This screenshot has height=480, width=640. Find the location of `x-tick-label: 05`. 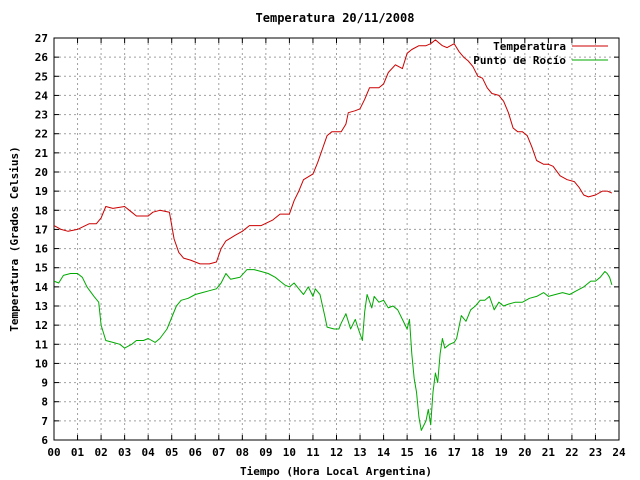

x-tick-label: 05 is located at coordinates (171, 452).